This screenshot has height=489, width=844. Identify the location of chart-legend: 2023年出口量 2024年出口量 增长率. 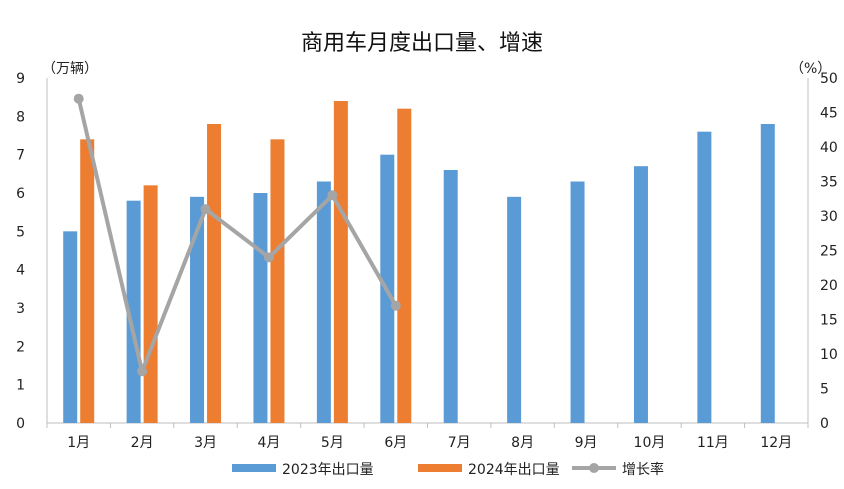
(448, 469).